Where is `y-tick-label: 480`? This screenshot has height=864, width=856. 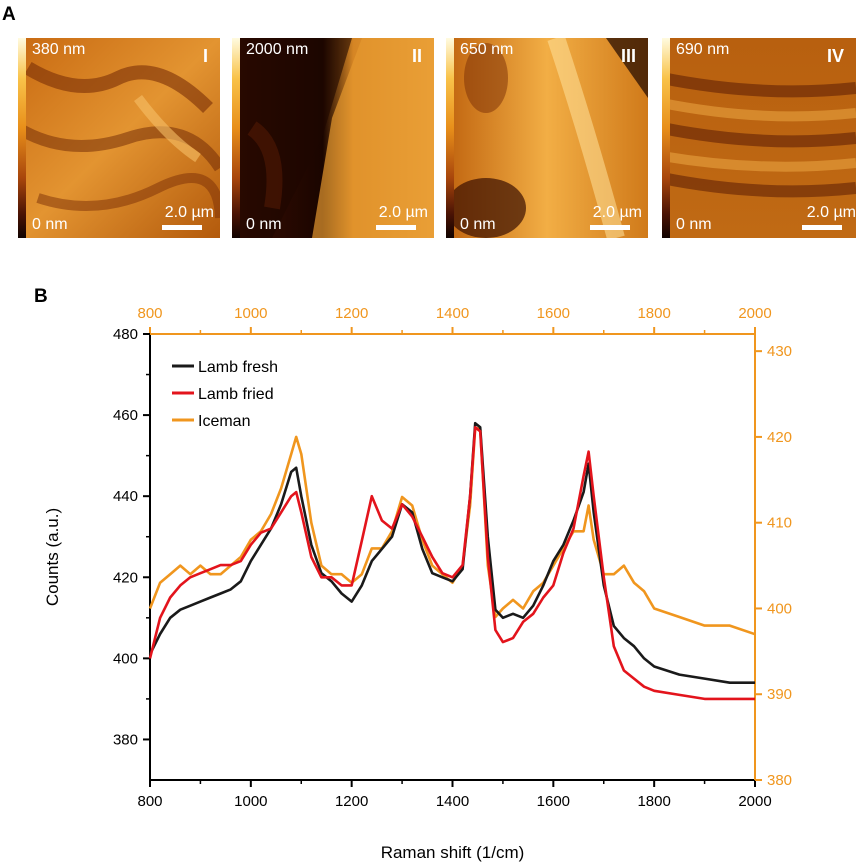 y-tick-label: 480 is located at coordinates (125, 334).